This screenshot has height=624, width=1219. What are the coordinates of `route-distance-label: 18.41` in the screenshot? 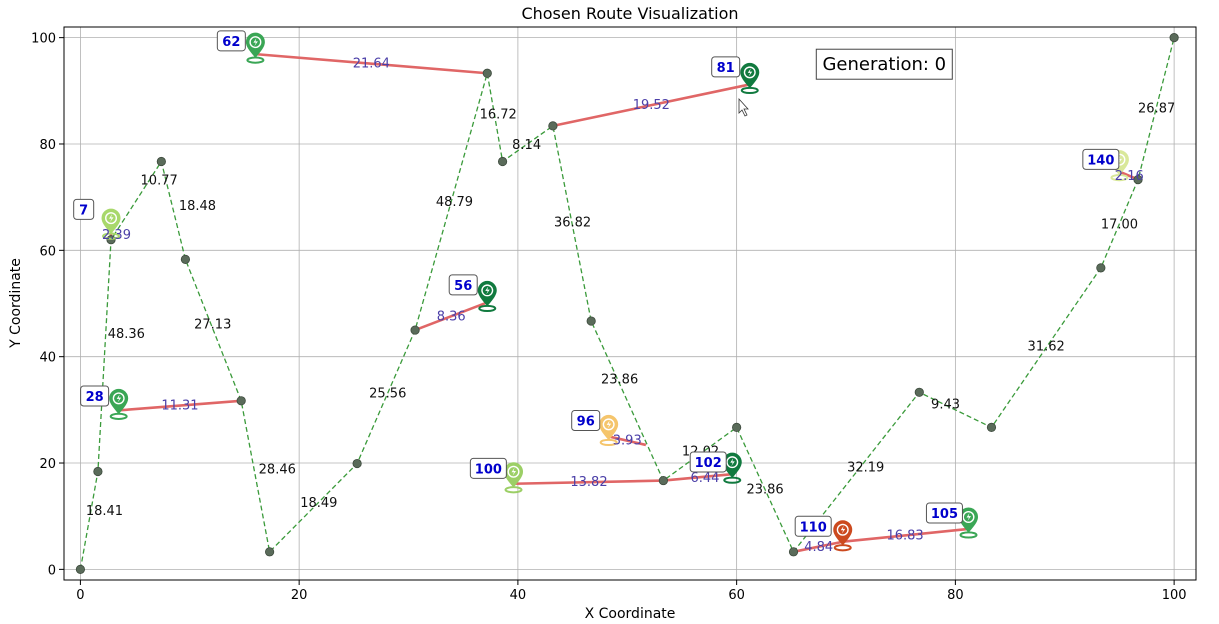 It's located at (104, 511).